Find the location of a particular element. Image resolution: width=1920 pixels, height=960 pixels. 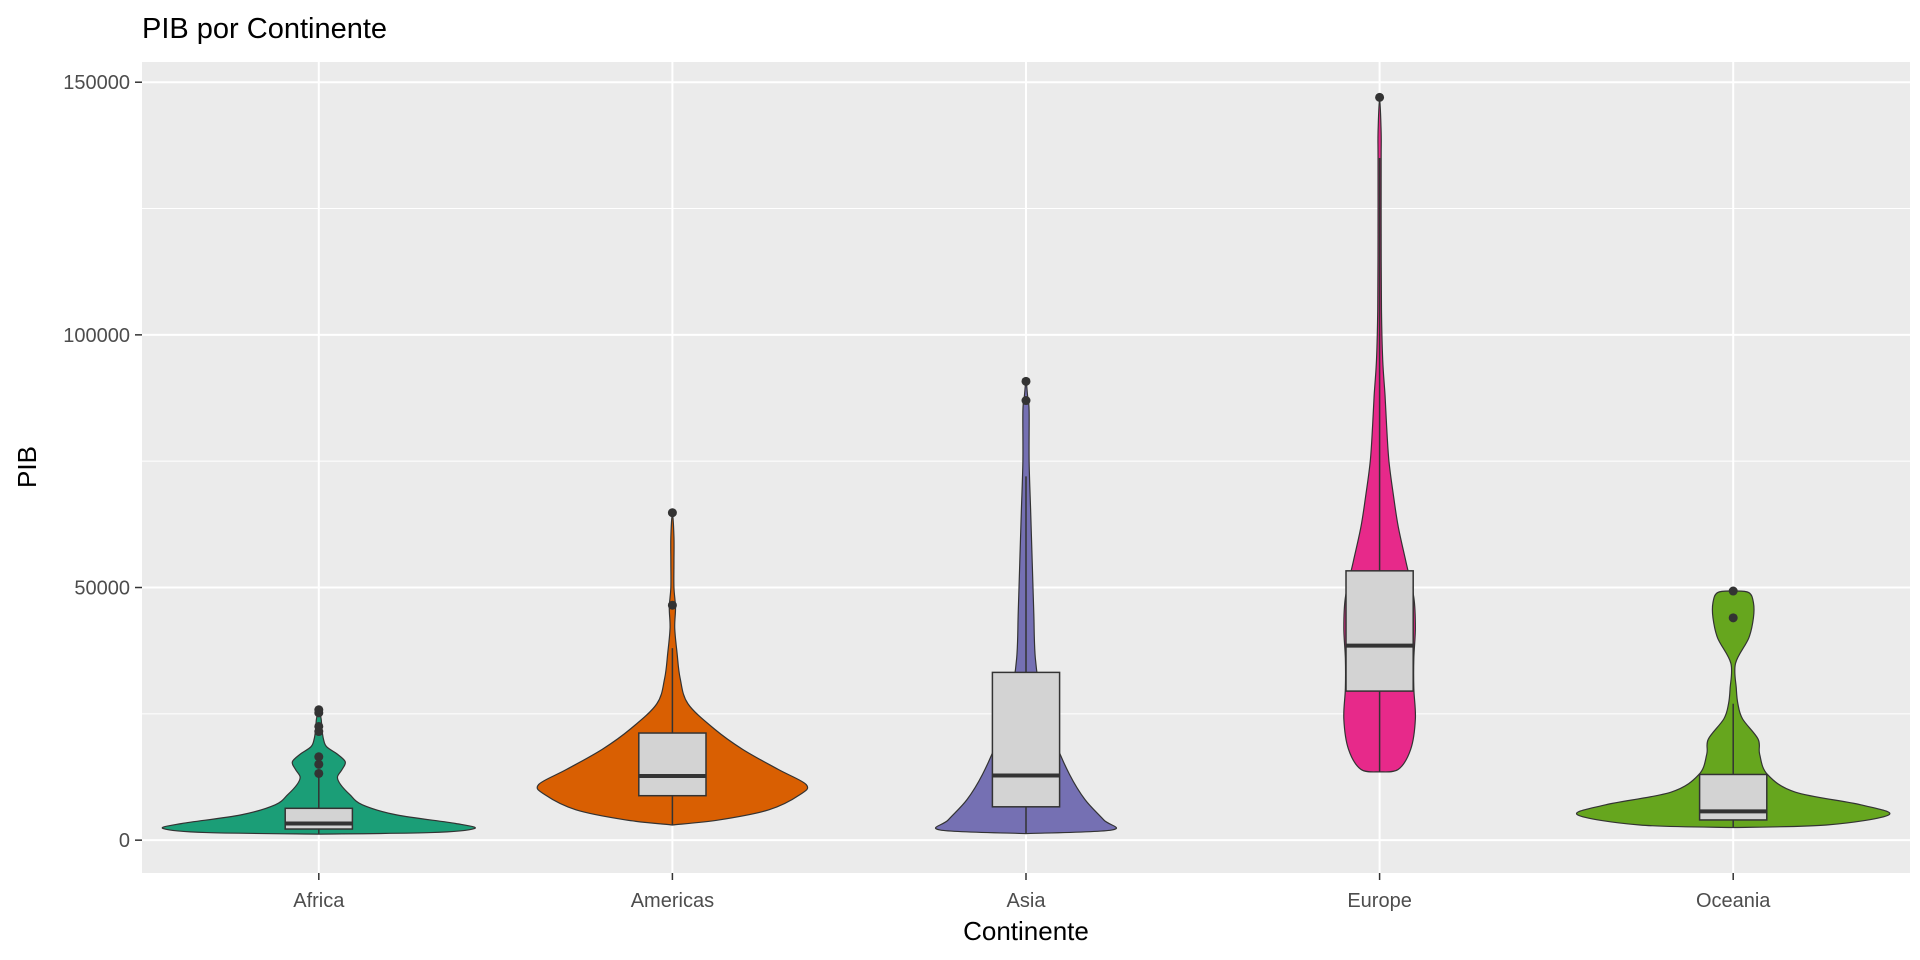

y-tick-label: 0 is located at coordinates (124, 841).